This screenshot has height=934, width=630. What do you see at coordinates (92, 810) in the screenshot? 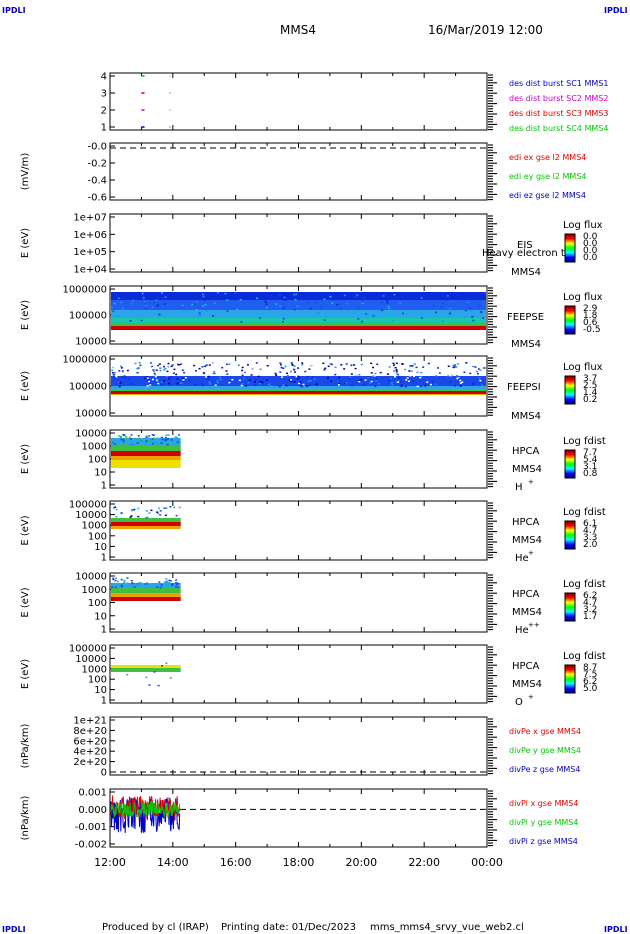
I see `y-tick-label: 0.000` at bounding box center [92, 810].